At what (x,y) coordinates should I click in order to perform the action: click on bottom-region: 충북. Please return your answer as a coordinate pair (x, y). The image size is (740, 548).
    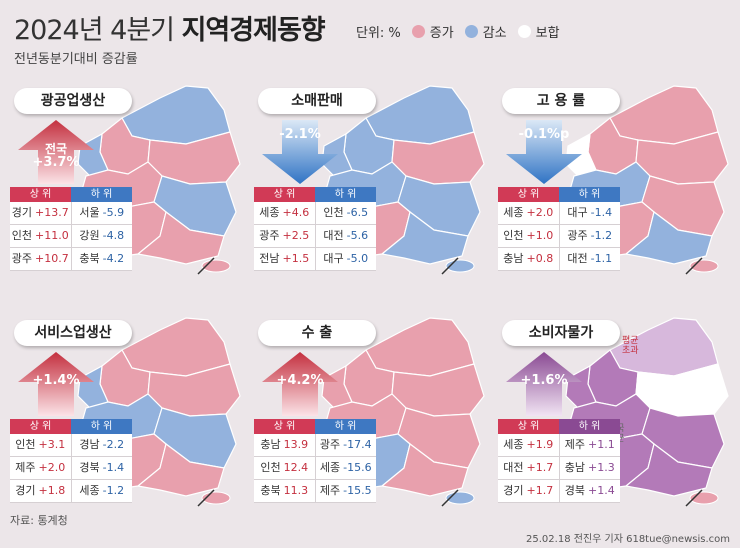
    Looking at the image, I should click on (89, 258).